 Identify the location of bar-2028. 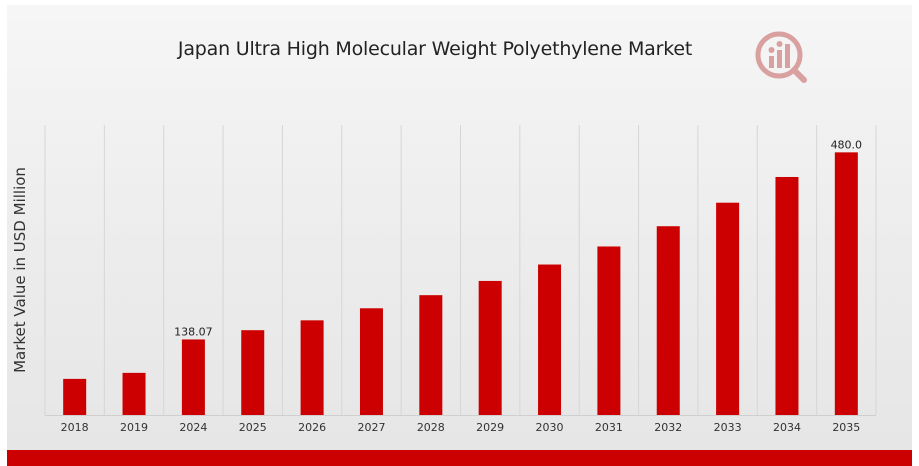
(431, 355).